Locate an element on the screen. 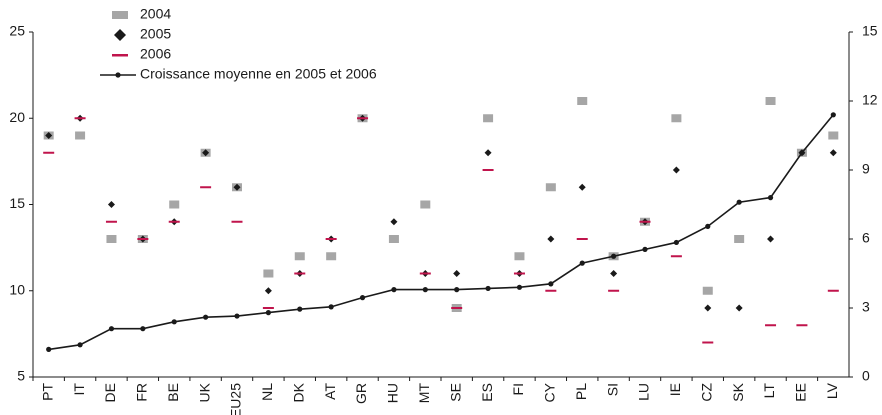 Image resolution: width=882 pixels, height=415 pixels. legend-label: 2006 is located at coordinates (155, 54).